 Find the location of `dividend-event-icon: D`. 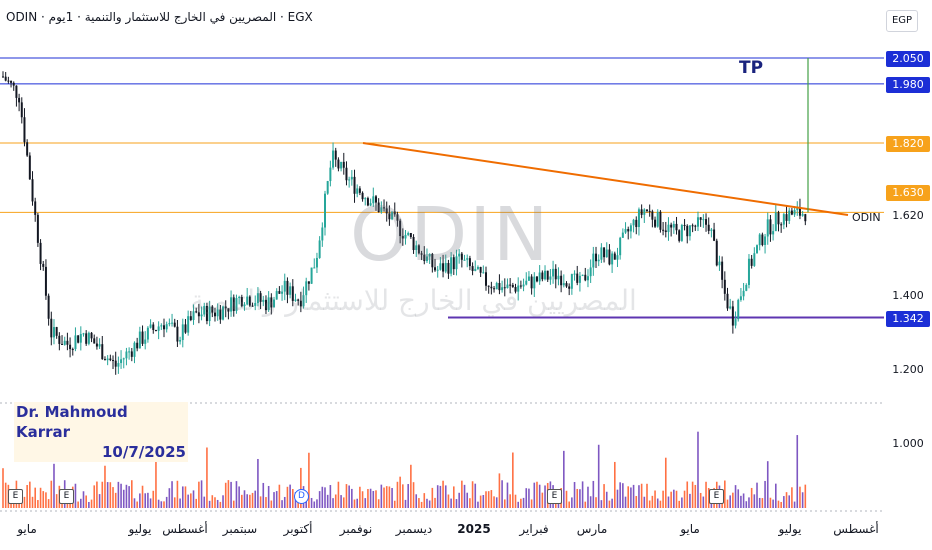

dividend-event-icon: D is located at coordinates (301, 496).